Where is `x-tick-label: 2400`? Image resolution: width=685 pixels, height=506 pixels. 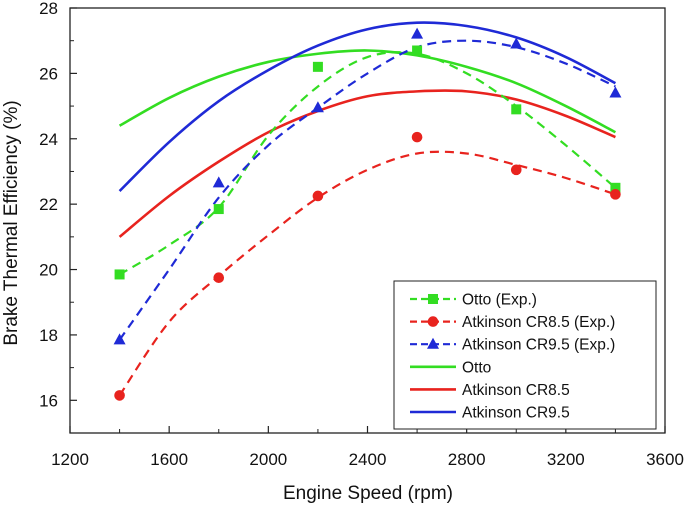
x-tick-label: 2400 is located at coordinates (368, 459).